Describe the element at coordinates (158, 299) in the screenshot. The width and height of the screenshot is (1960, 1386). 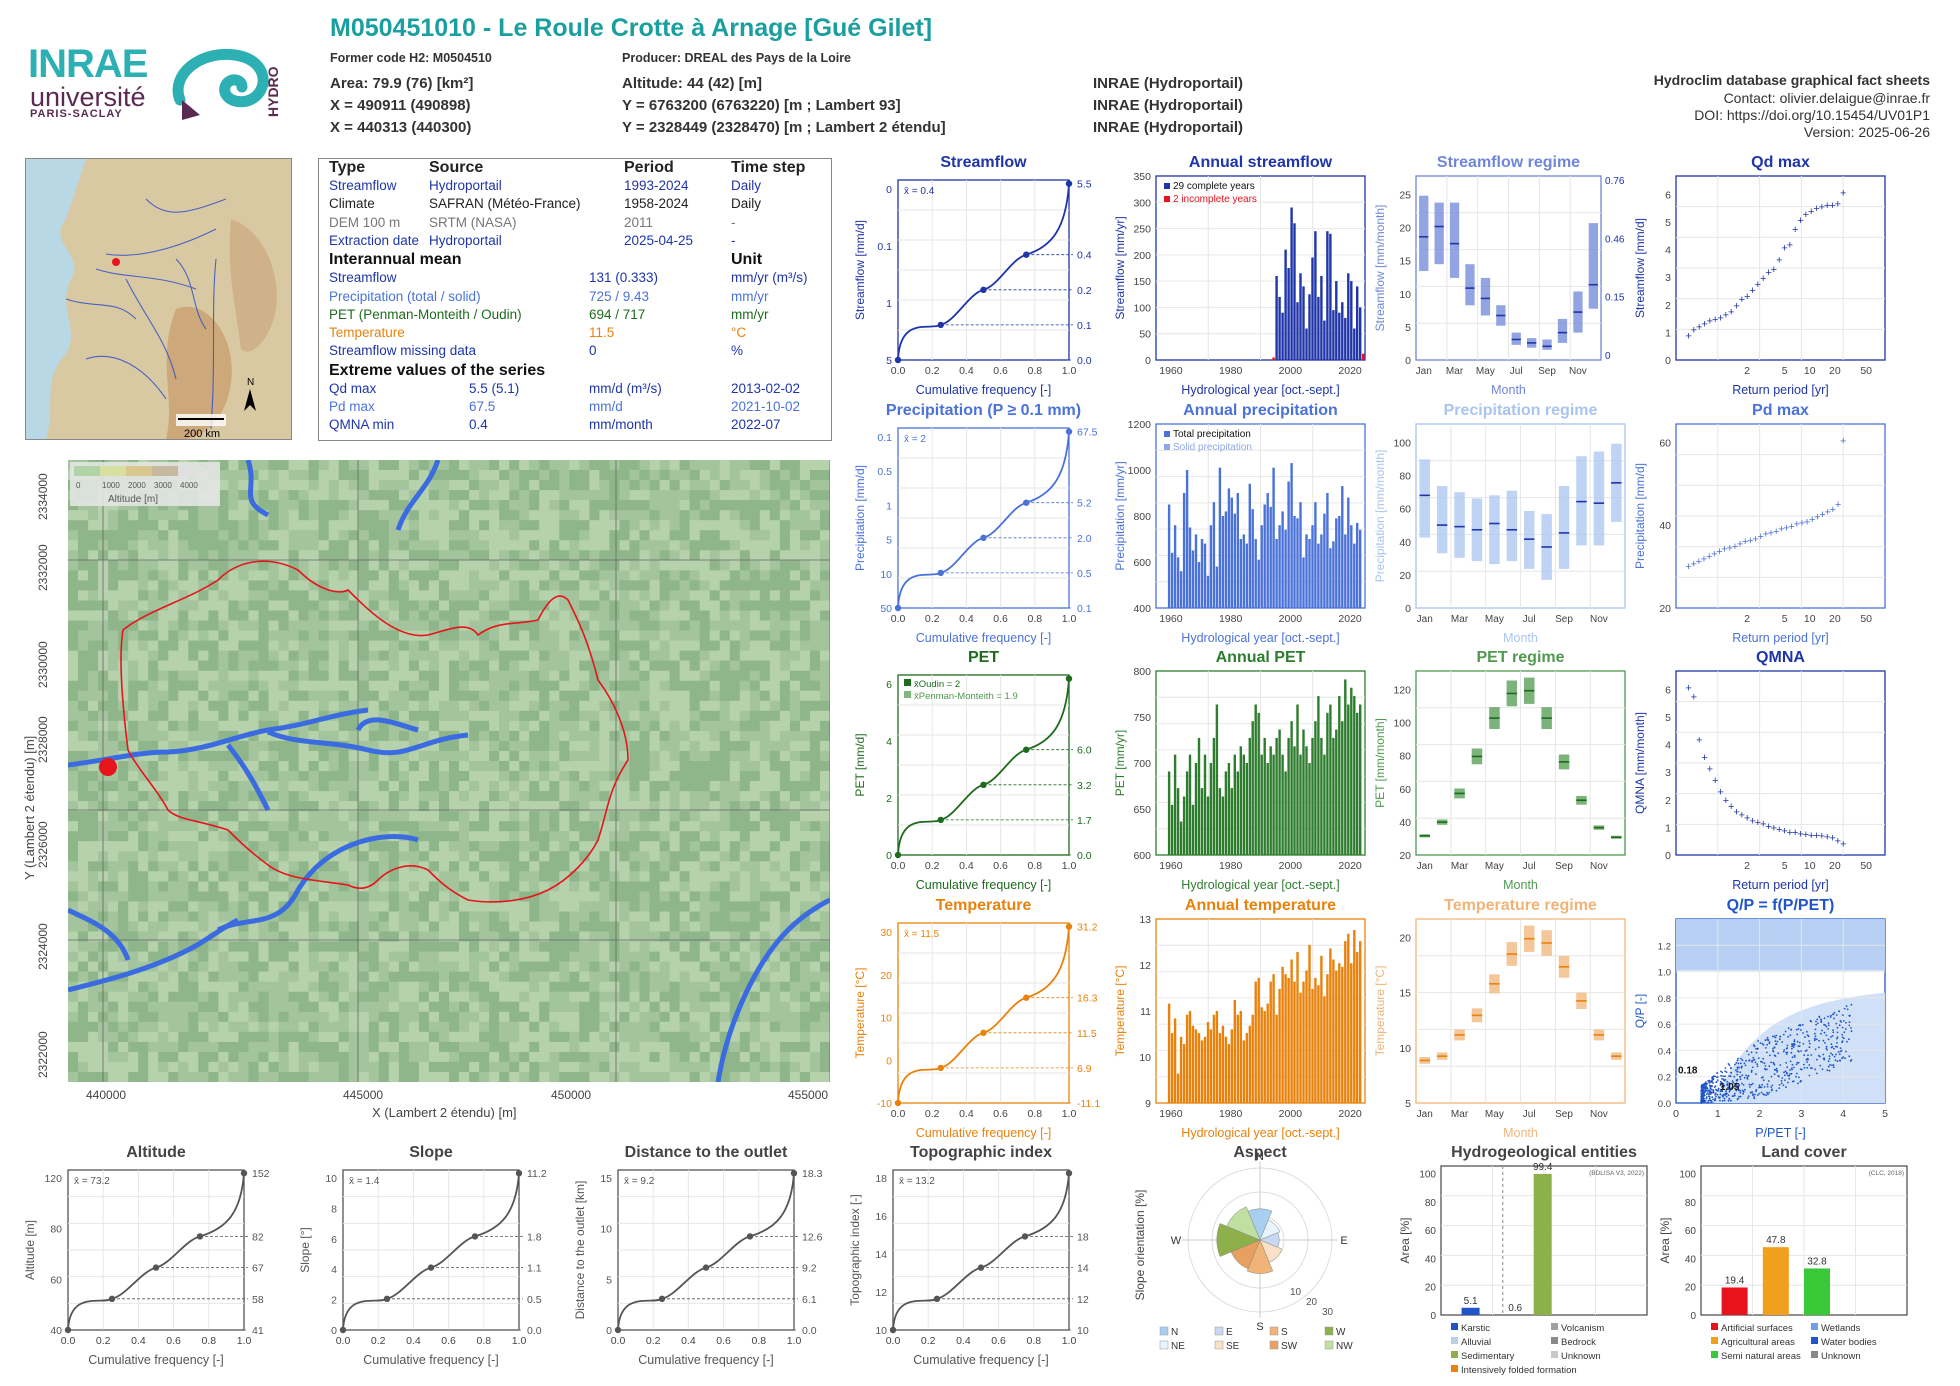
I see `france-minimap: 200 km N` at that location.